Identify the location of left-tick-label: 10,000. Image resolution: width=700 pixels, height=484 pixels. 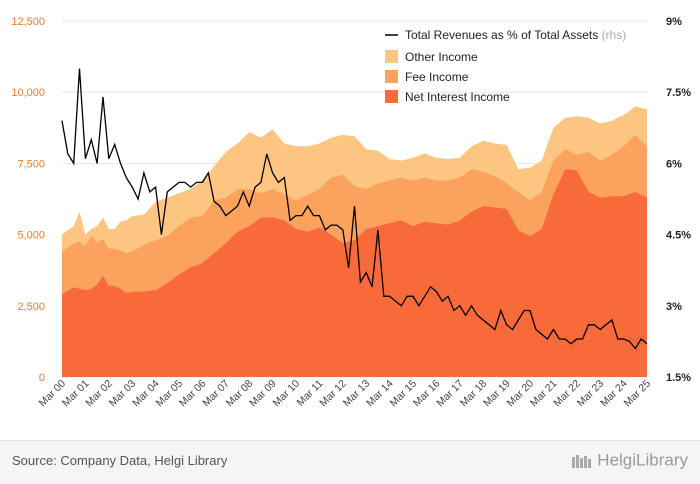
(28, 93).